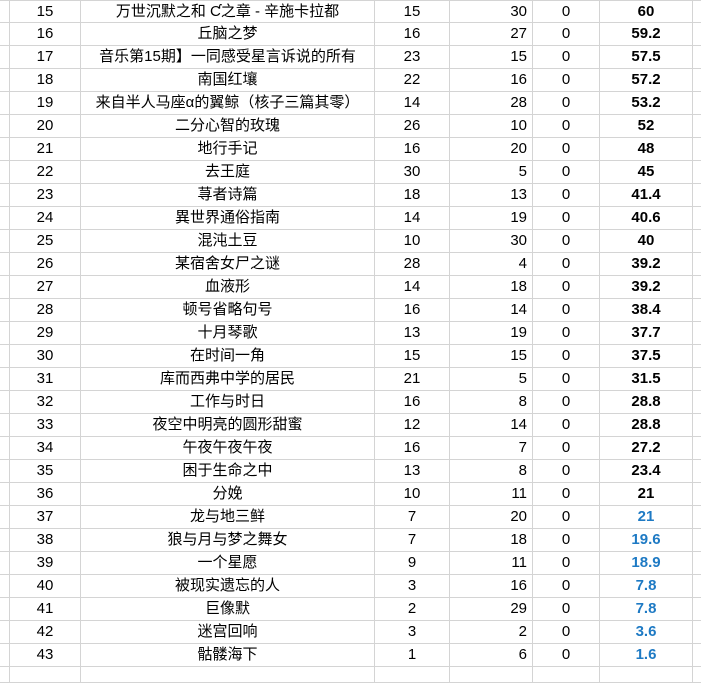  What do you see at coordinates (491, 287) in the screenshot?
I see `value2-cell: 18` at bounding box center [491, 287].